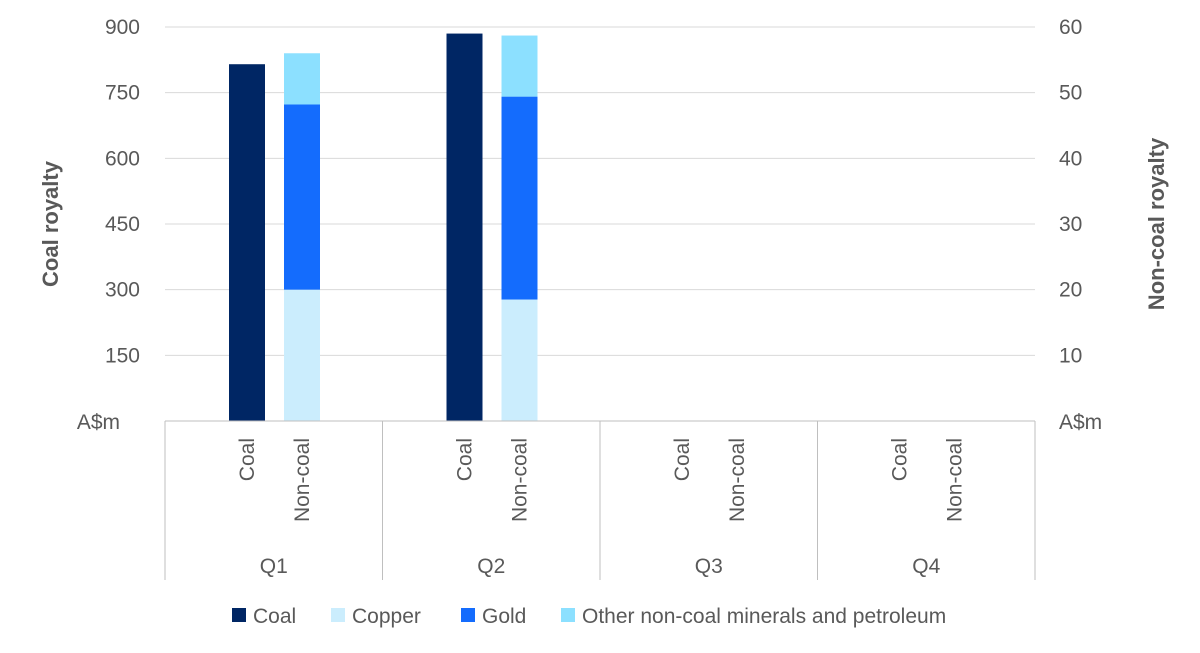 The height and width of the screenshot is (653, 1200). I want to click on legend-label: Copper, so click(386, 616).